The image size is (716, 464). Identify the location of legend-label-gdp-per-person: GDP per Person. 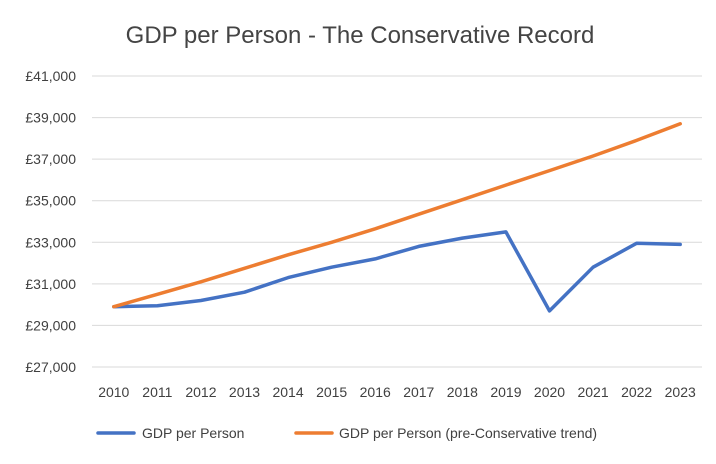
(193, 433).